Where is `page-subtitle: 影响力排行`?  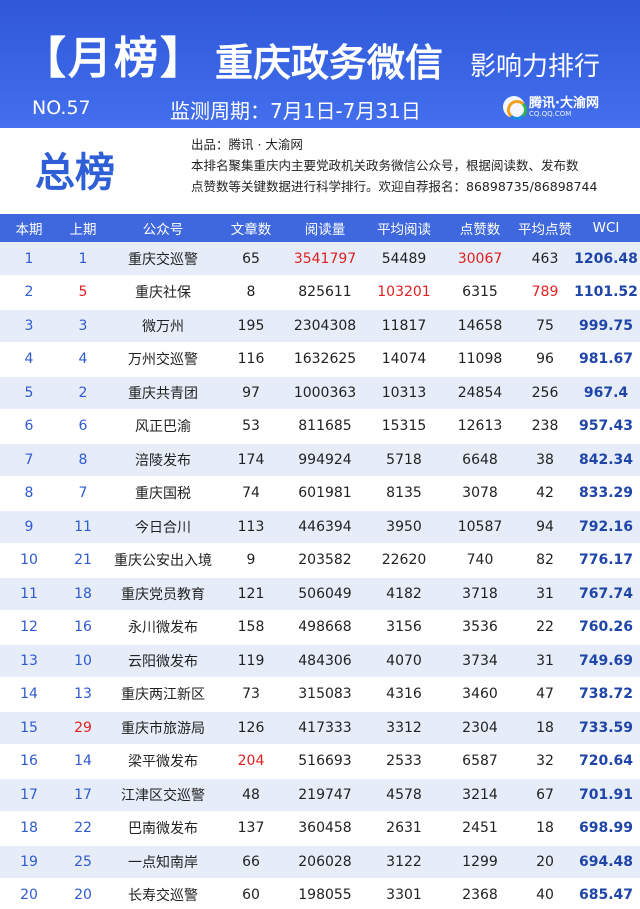
page-subtitle: 影响力排行 is located at coordinates (535, 67).